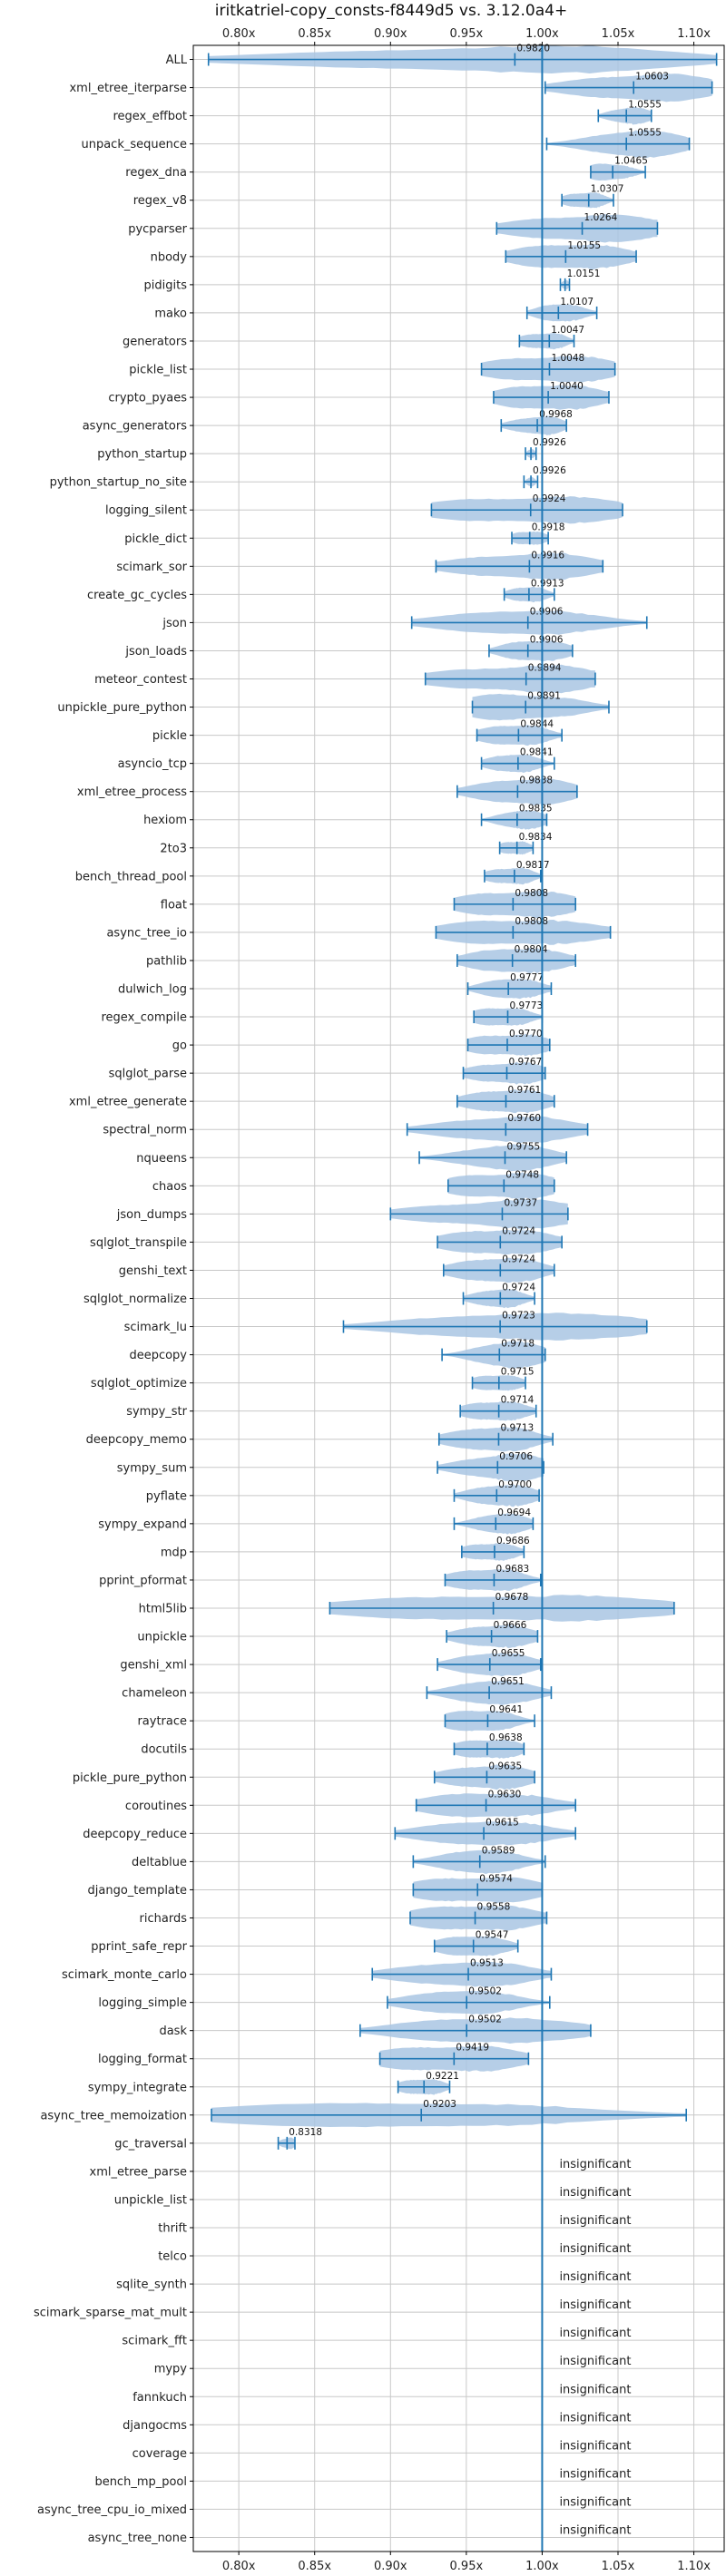 This screenshot has width=726, height=2576. What do you see at coordinates (537, 724) in the screenshot?
I see `value-label: 0.9844` at bounding box center [537, 724].